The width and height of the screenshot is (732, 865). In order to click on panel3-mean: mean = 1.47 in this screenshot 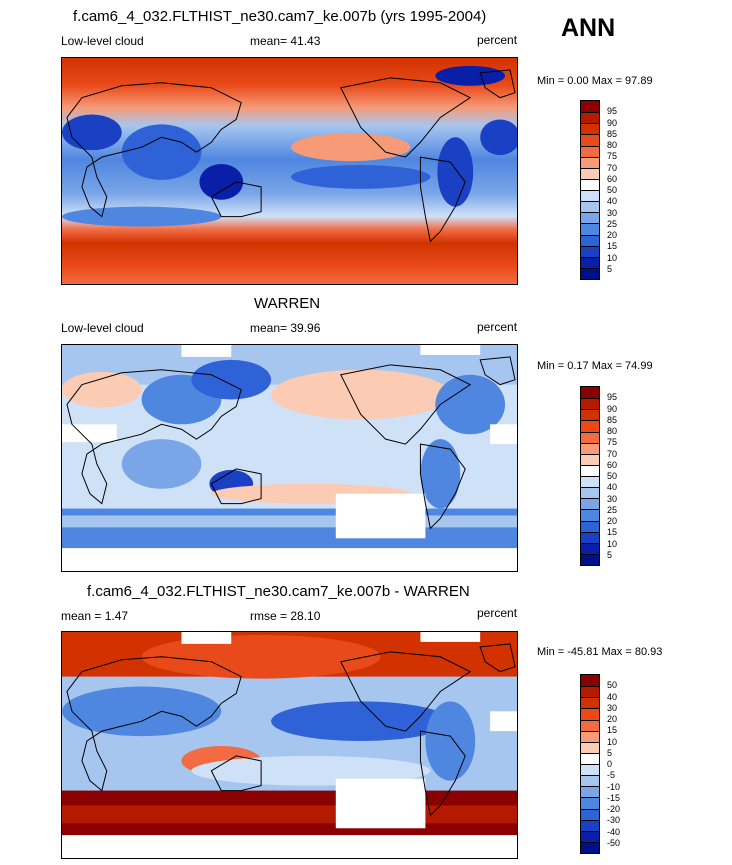, I will do `click(95, 616)`.